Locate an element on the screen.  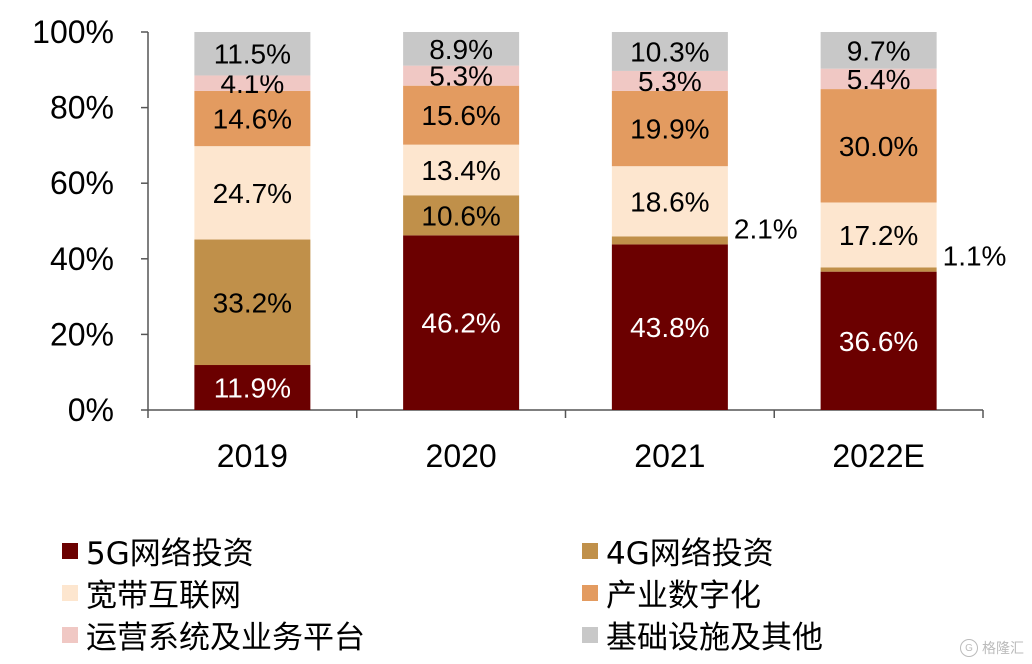
data-label: 13.4% is located at coordinates (460, 170).